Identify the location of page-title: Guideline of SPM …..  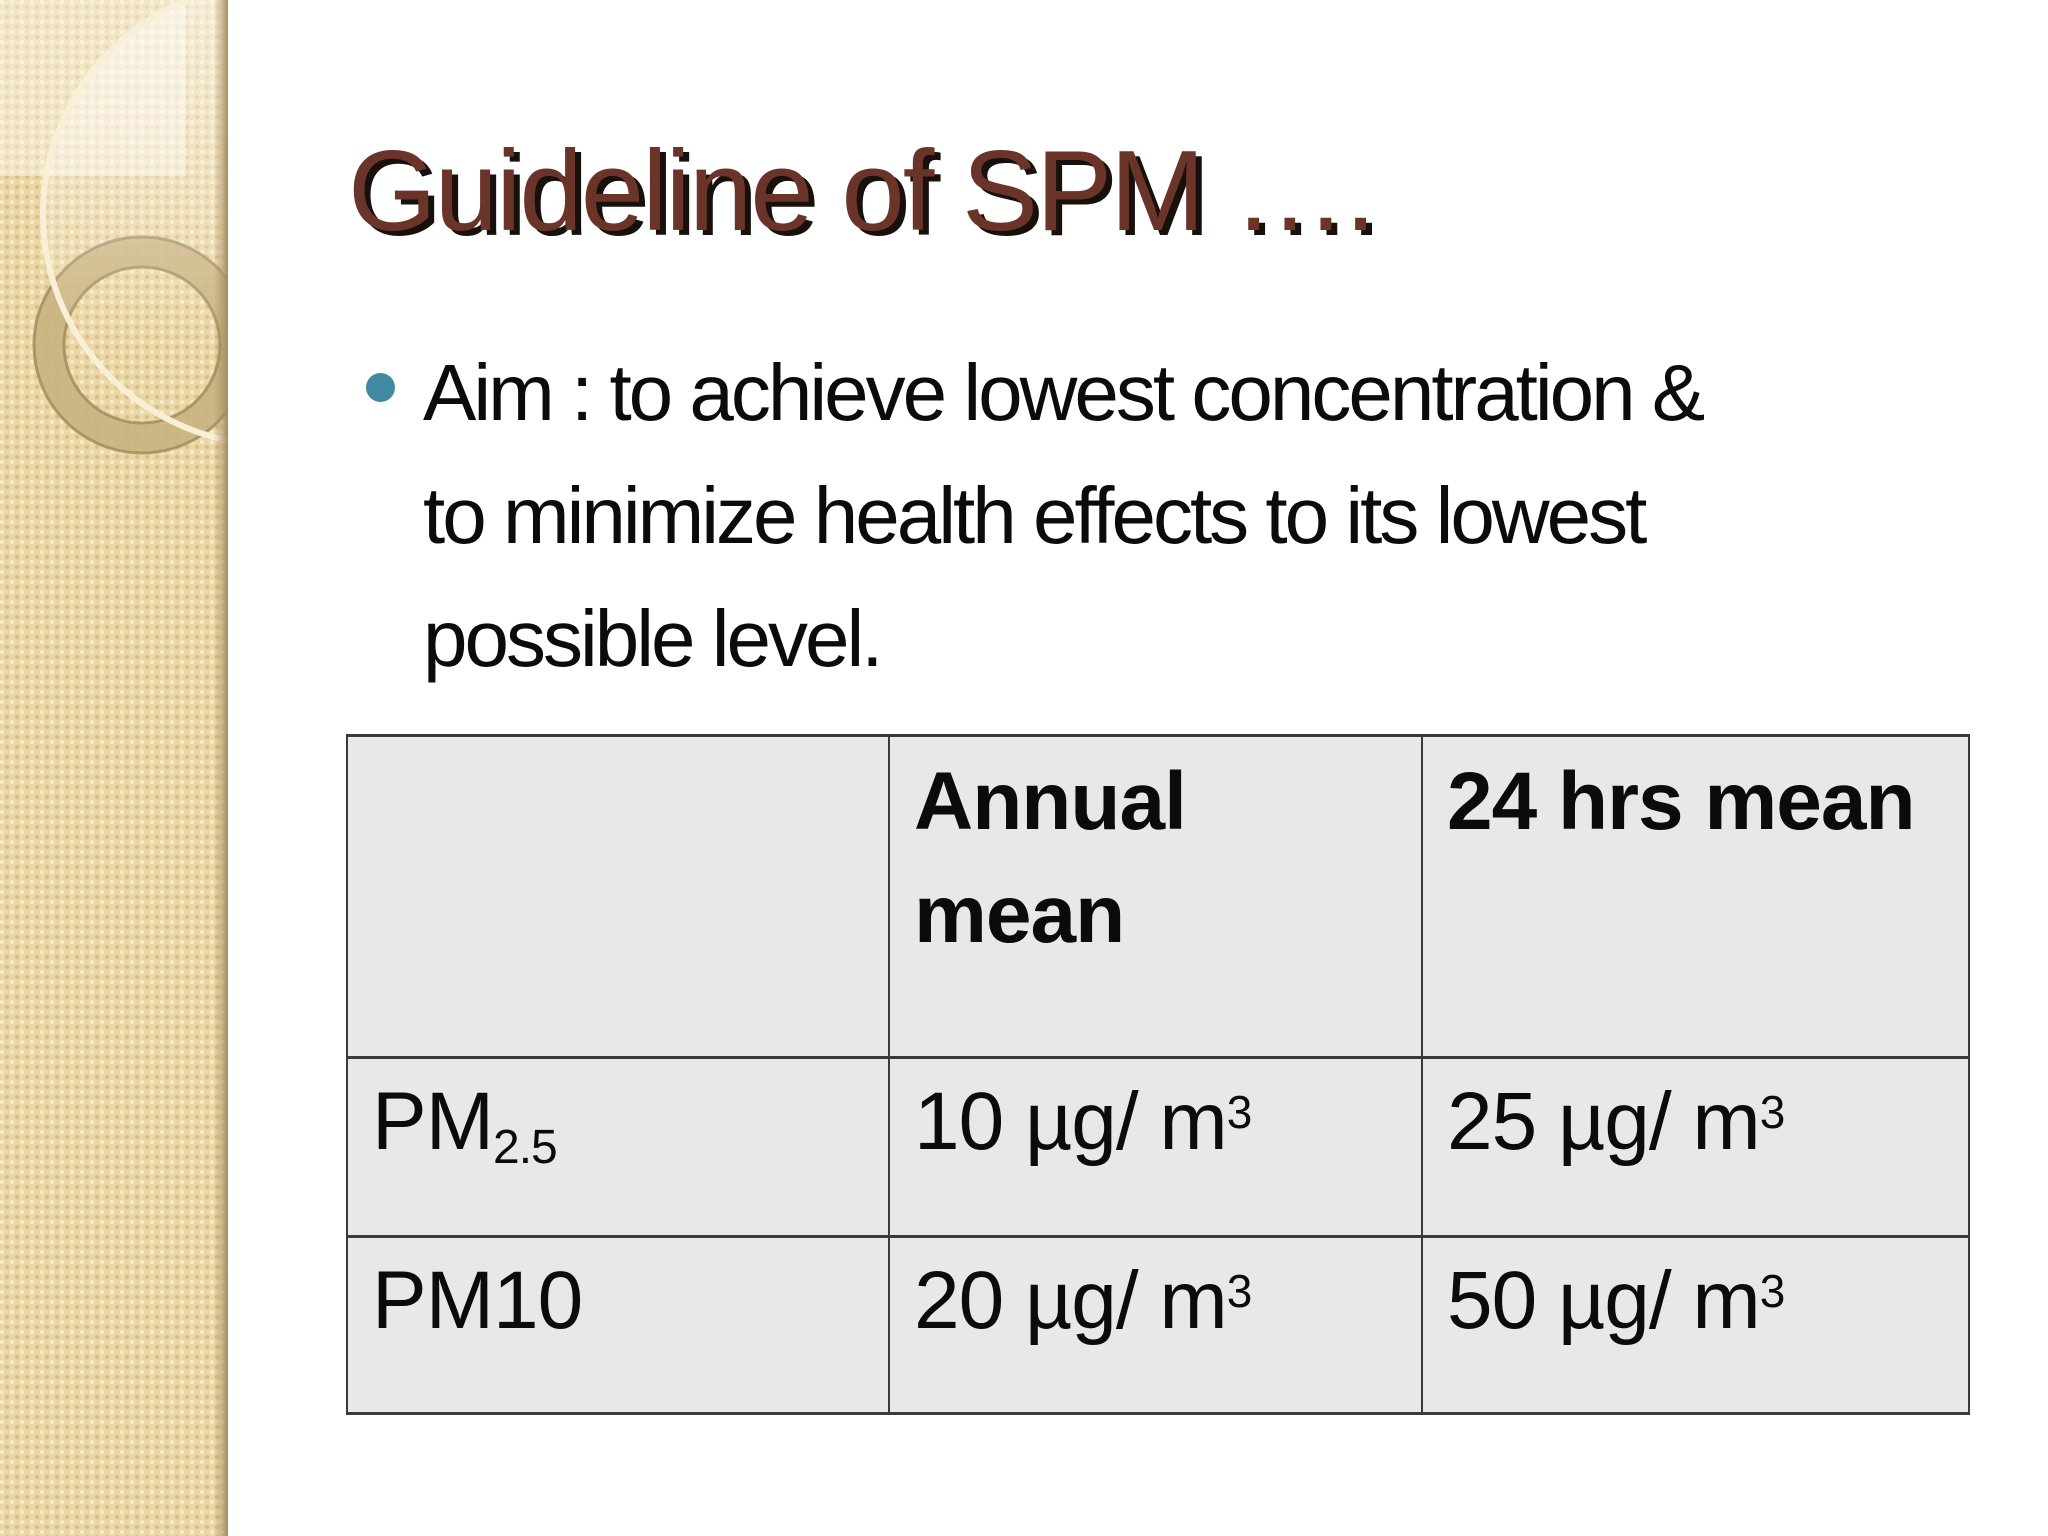
(862, 191).